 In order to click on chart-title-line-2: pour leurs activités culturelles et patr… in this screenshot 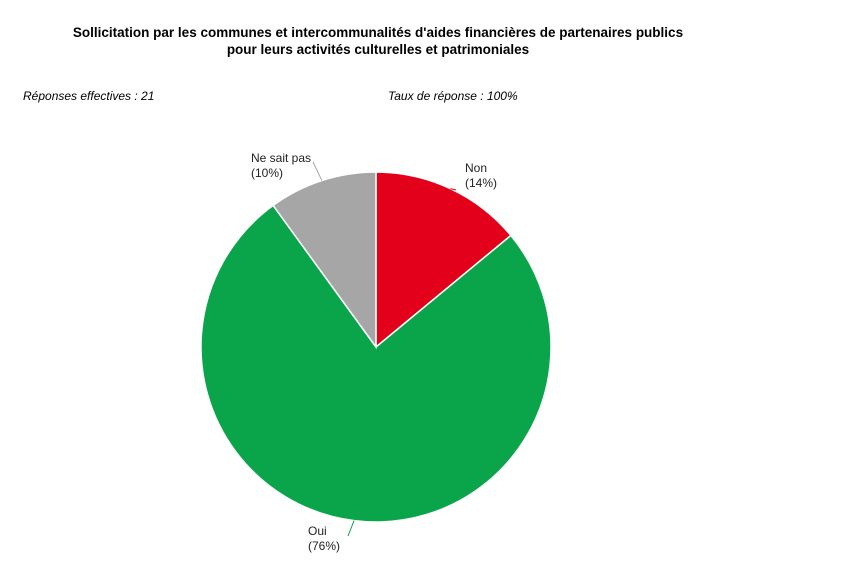, I will do `click(378, 49)`.